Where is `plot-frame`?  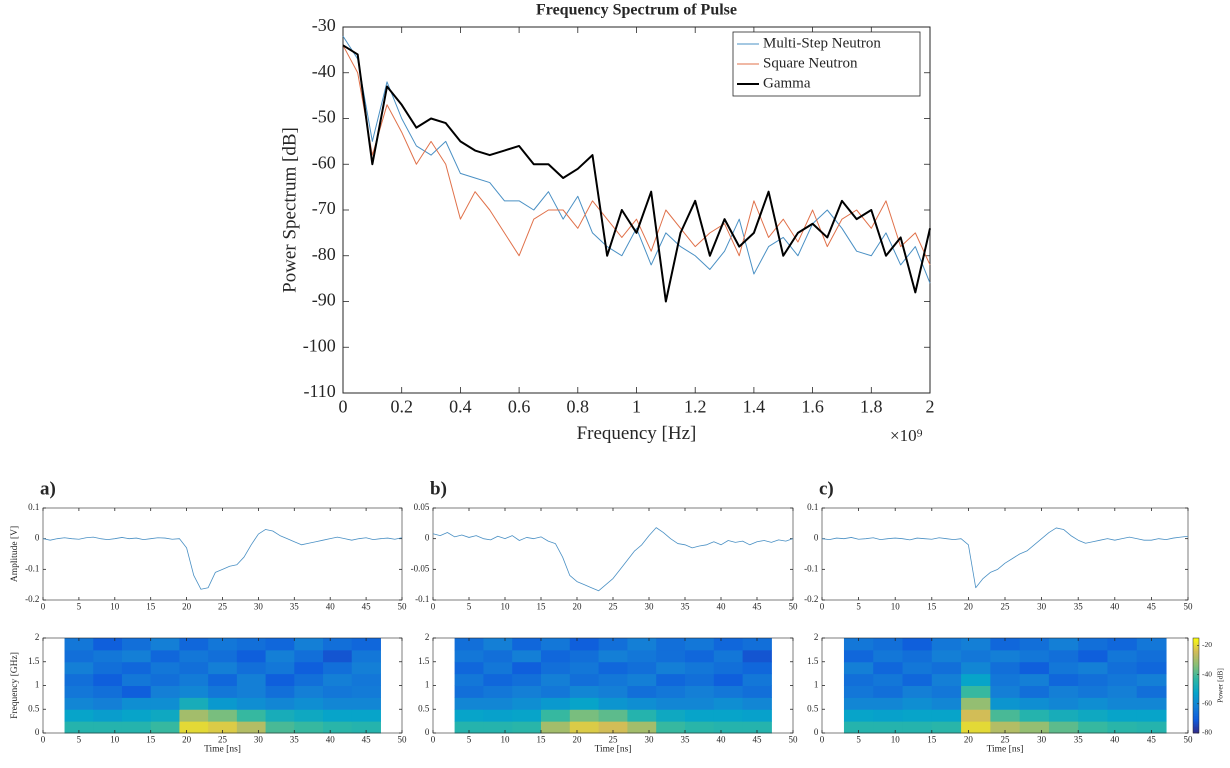
plot-frame is located at coordinates (1005, 554).